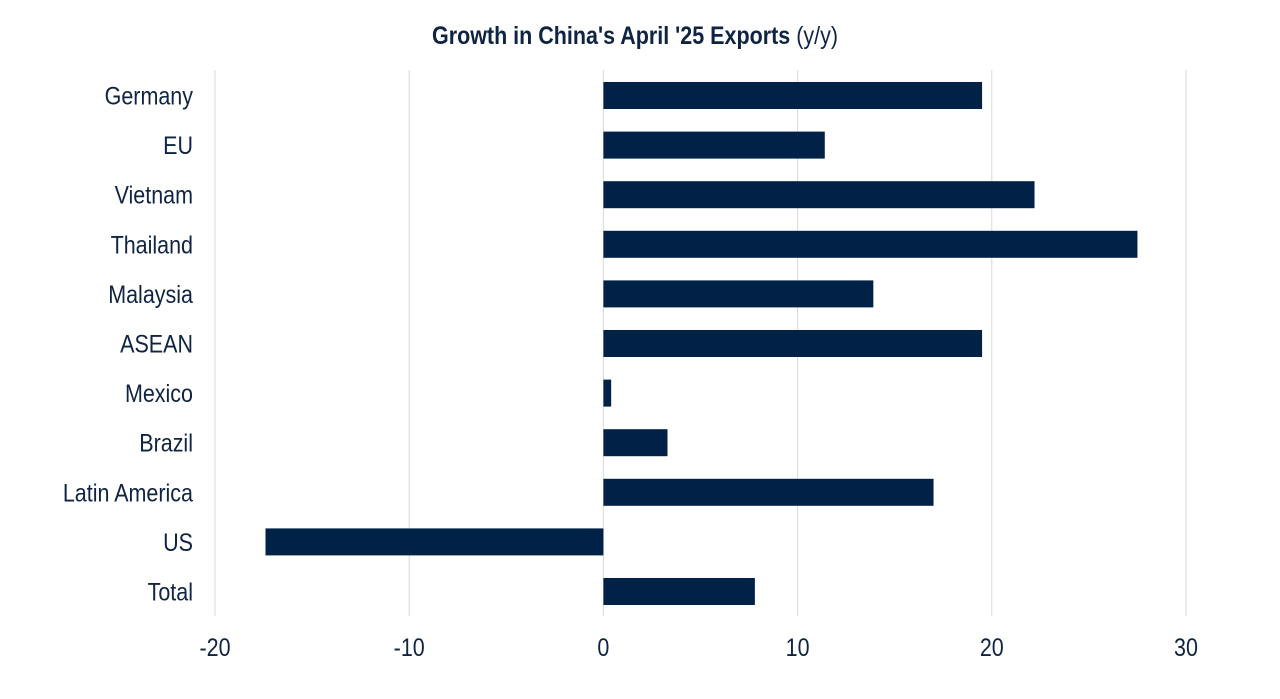 The height and width of the screenshot is (699, 1280). What do you see at coordinates (154, 195) in the screenshot?
I see `category-label: Vietnam` at bounding box center [154, 195].